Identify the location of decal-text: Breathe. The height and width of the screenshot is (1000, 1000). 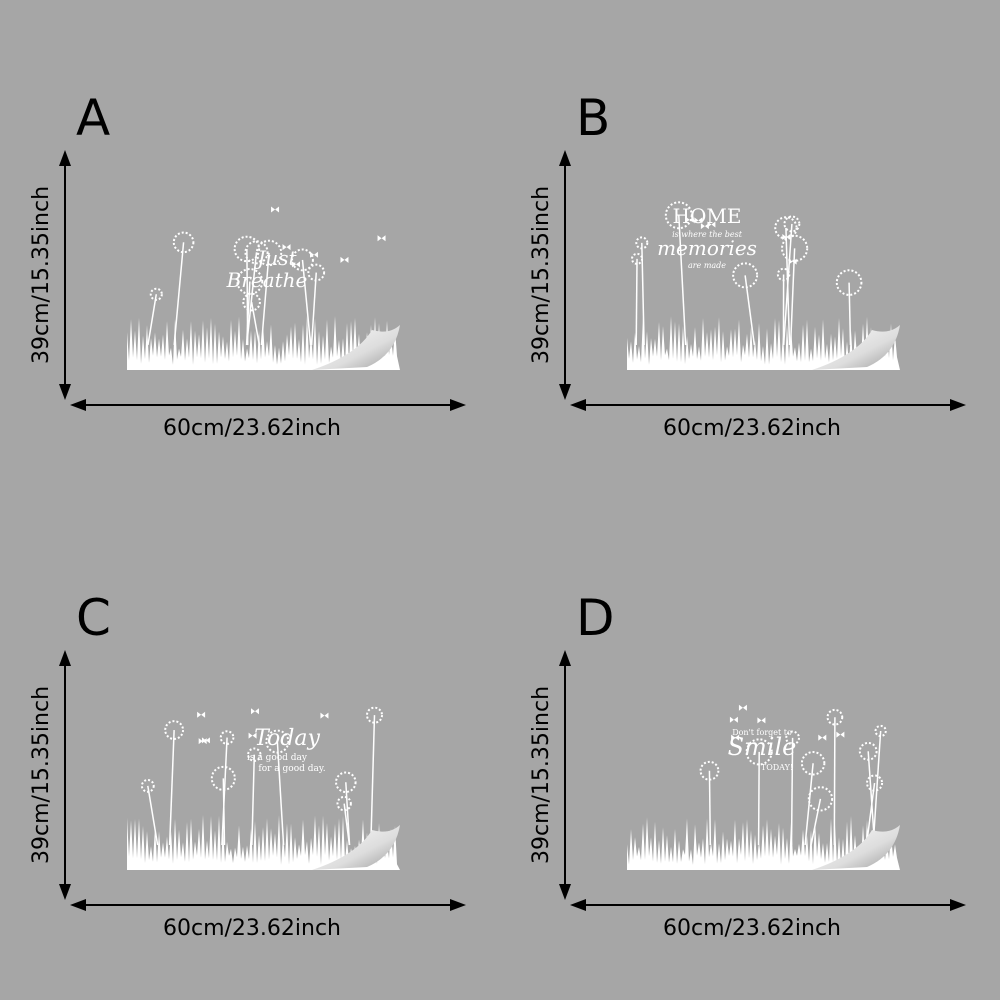
(267, 280).